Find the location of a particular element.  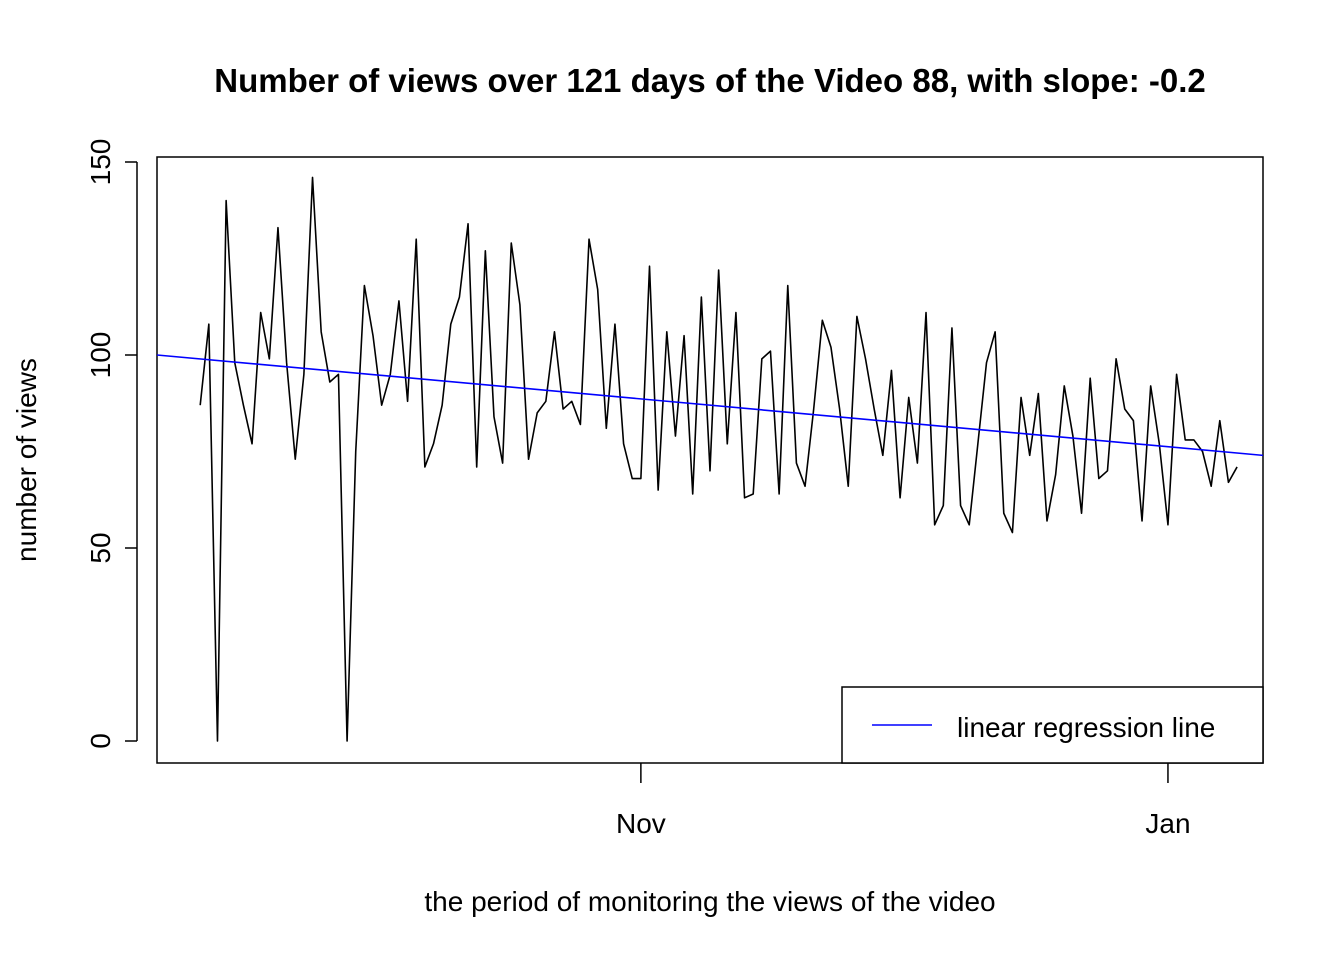

x-tick-label: Jan is located at coordinates (1167, 823).